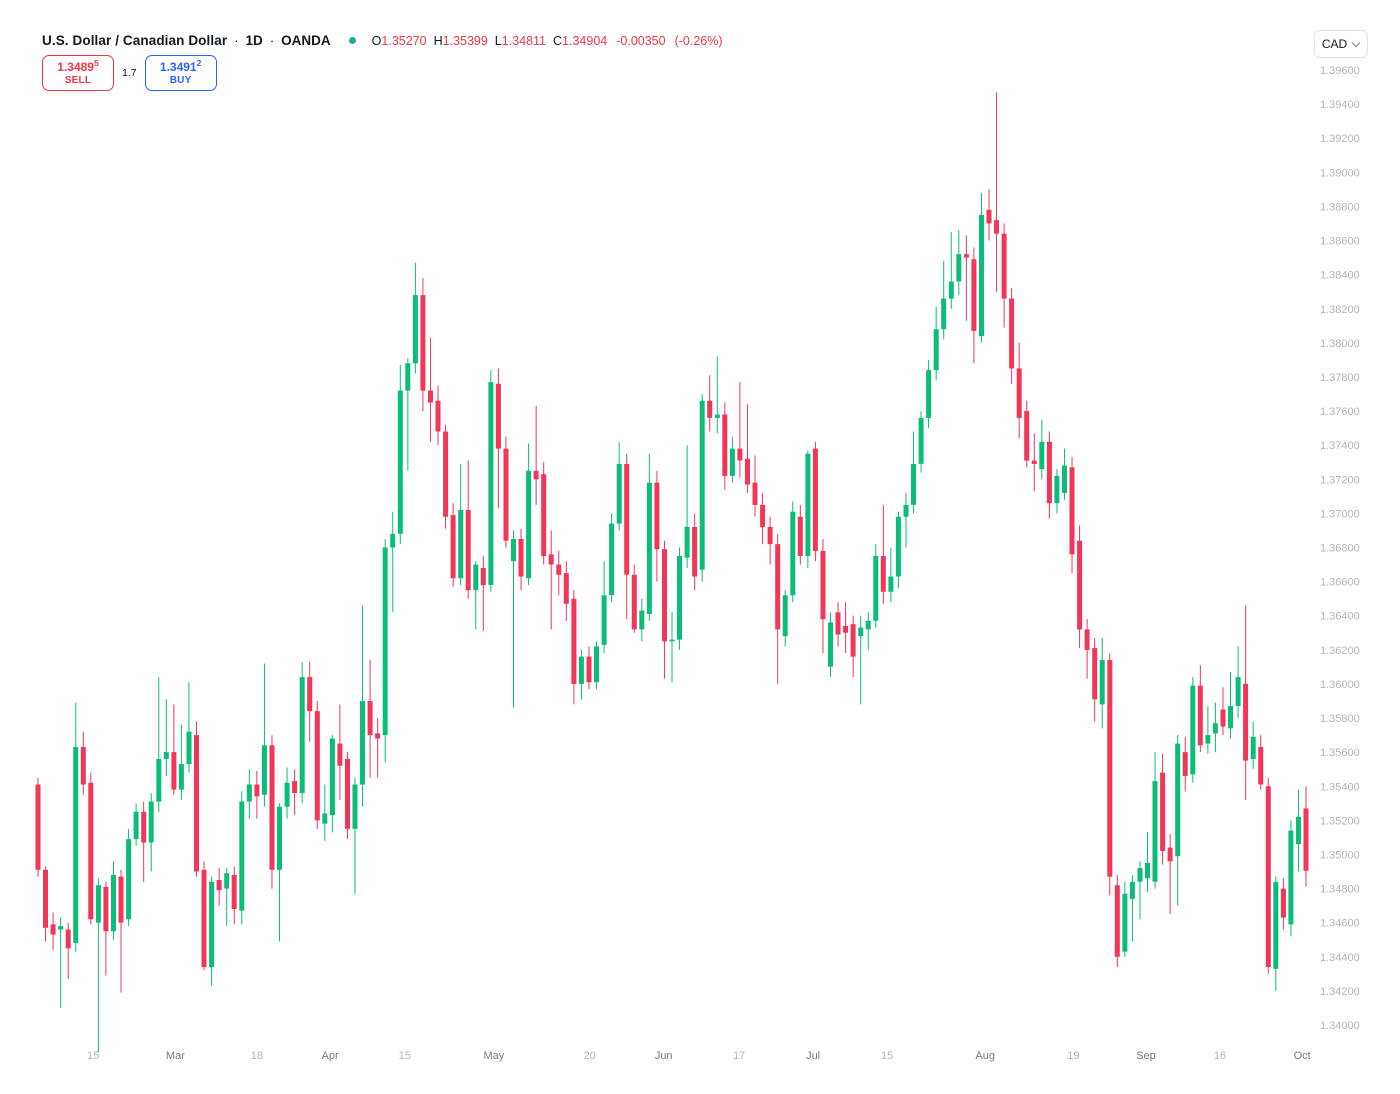 The width and height of the screenshot is (1400, 1094). I want to click on timeframe: 1D, so click(254, 40).